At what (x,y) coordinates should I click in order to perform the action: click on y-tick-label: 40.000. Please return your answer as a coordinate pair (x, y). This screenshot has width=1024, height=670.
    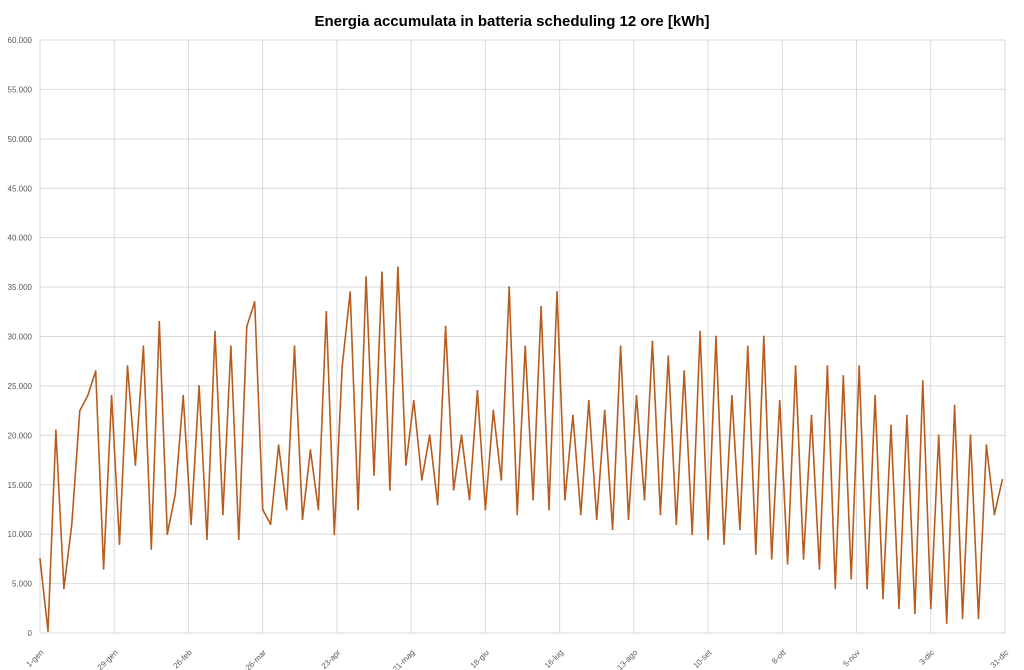
    Looking at the image, I should click on (20, 238).